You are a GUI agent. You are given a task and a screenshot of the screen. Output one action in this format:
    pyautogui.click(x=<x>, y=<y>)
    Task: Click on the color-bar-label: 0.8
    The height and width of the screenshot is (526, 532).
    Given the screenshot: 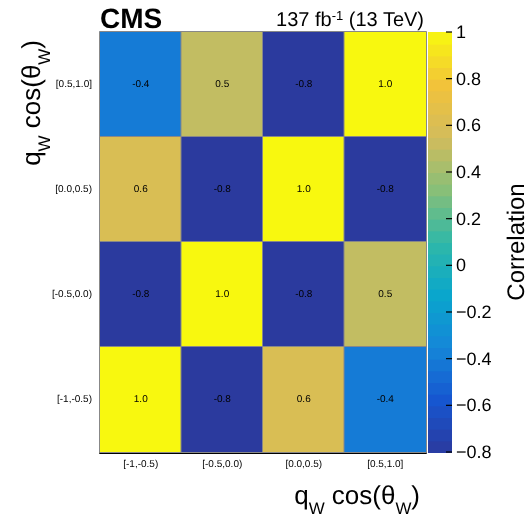 What is the action you would take?
    pyautogui.click(x=469, y=78)
    